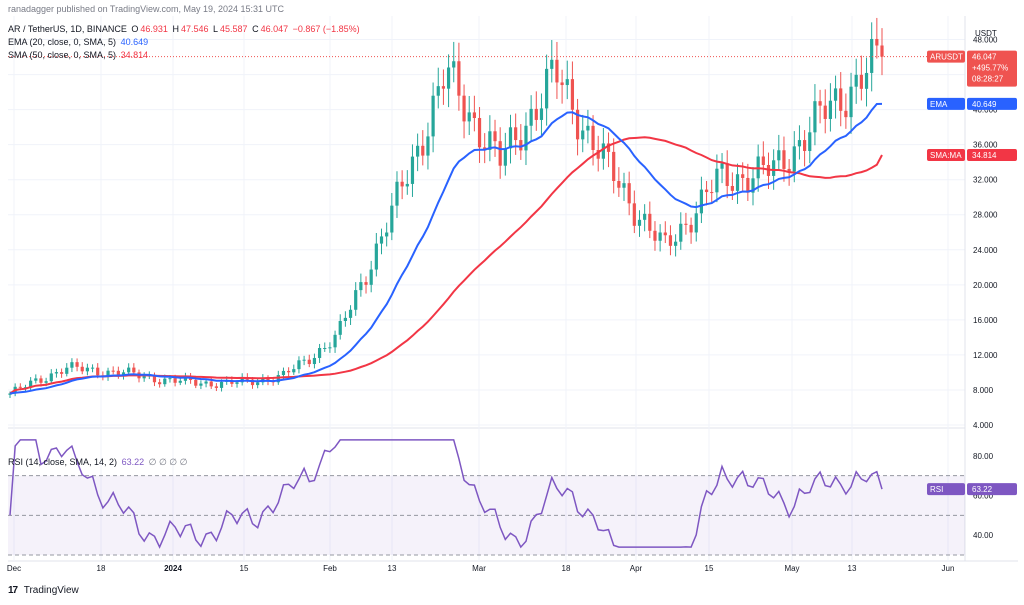 This screenshot has width=1024, height=605. Describe the element at coordinates (14, 568) in the screenshot. I see `time-tick-label: Dec` at that location.